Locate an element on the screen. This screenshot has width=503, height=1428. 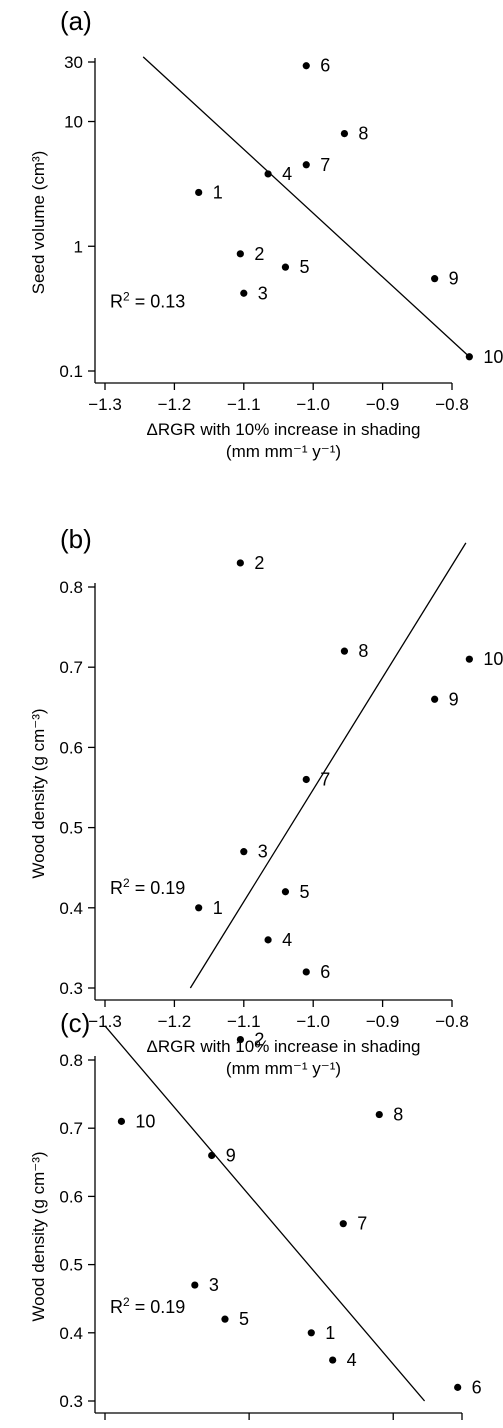
r-squared-label: R2 = 0.13 is located at coordinates (147, 300).